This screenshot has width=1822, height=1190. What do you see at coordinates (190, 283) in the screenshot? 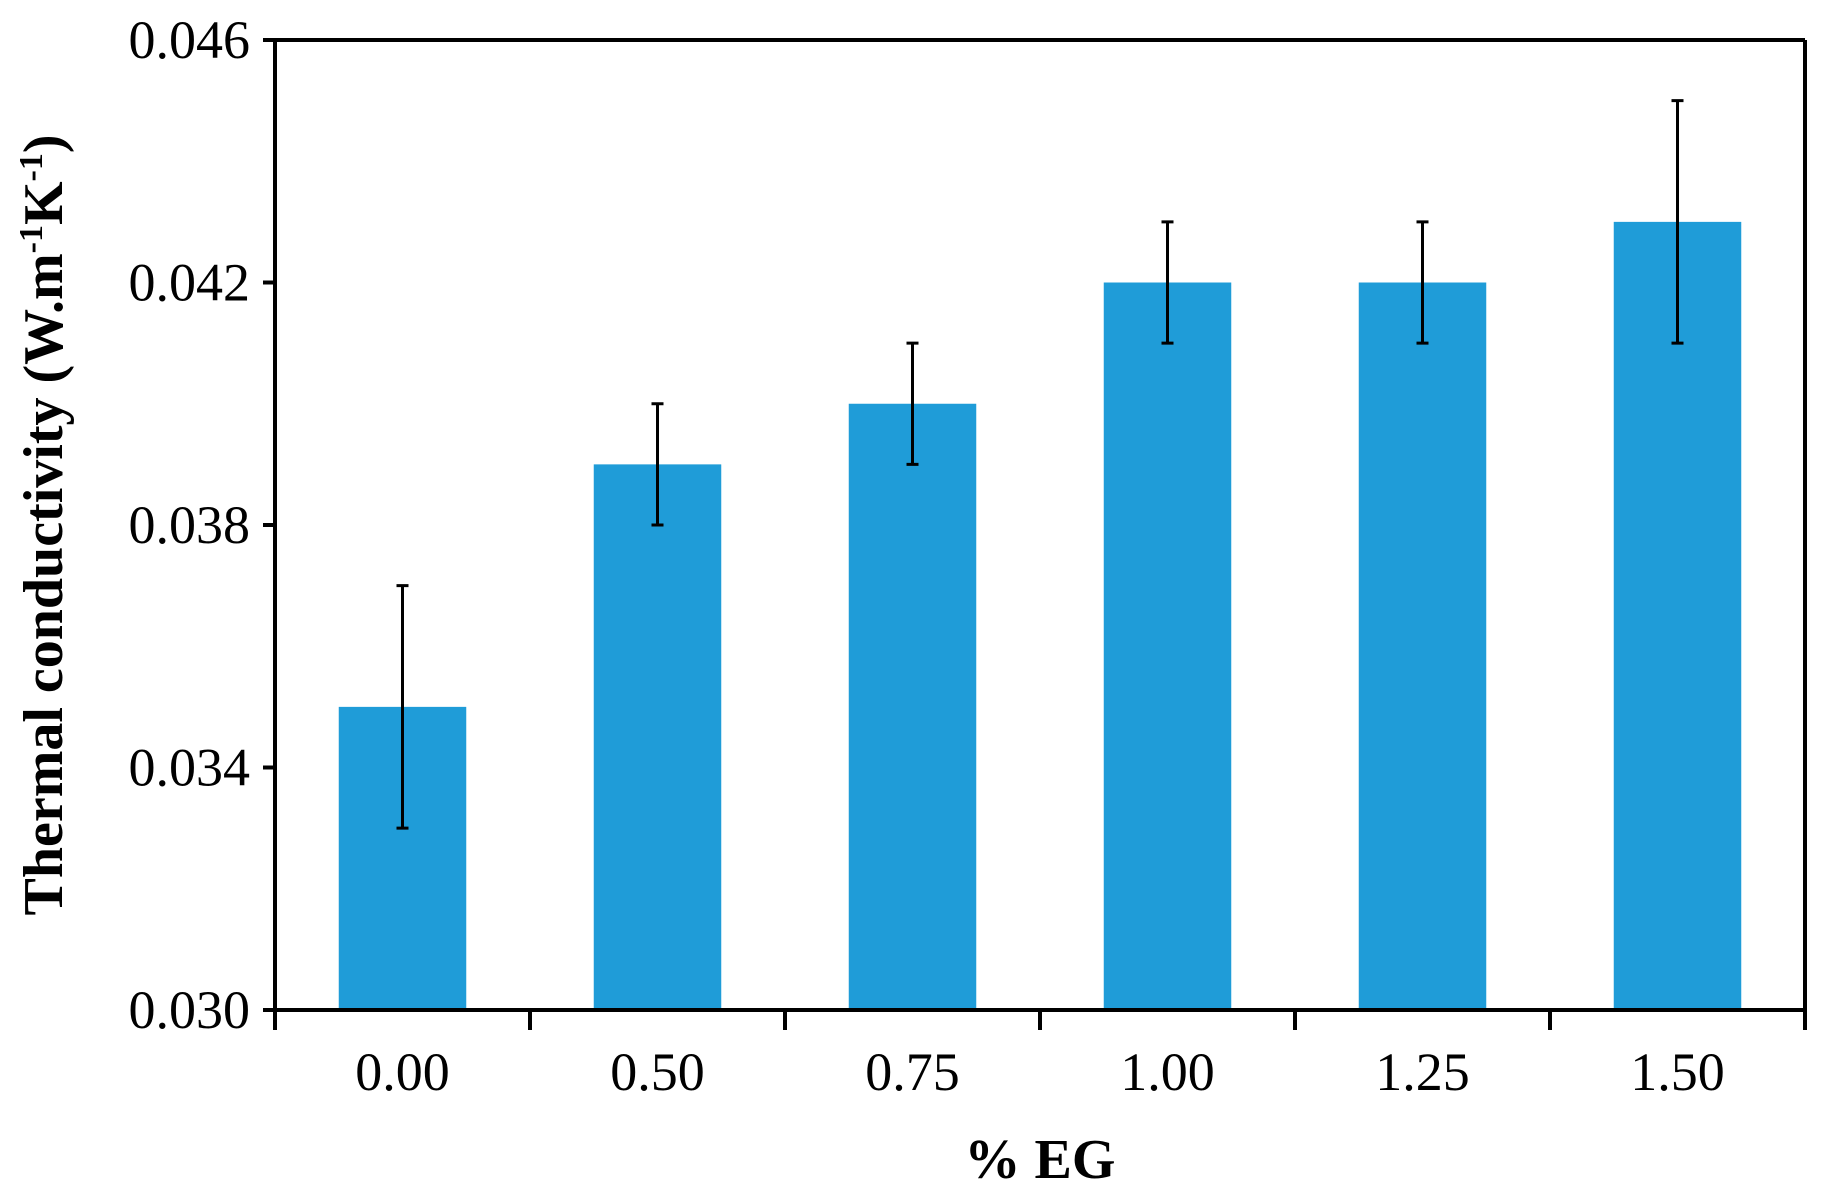
I see `y-tick-label-0.042: 0.042` at bounding box center [190, 283].